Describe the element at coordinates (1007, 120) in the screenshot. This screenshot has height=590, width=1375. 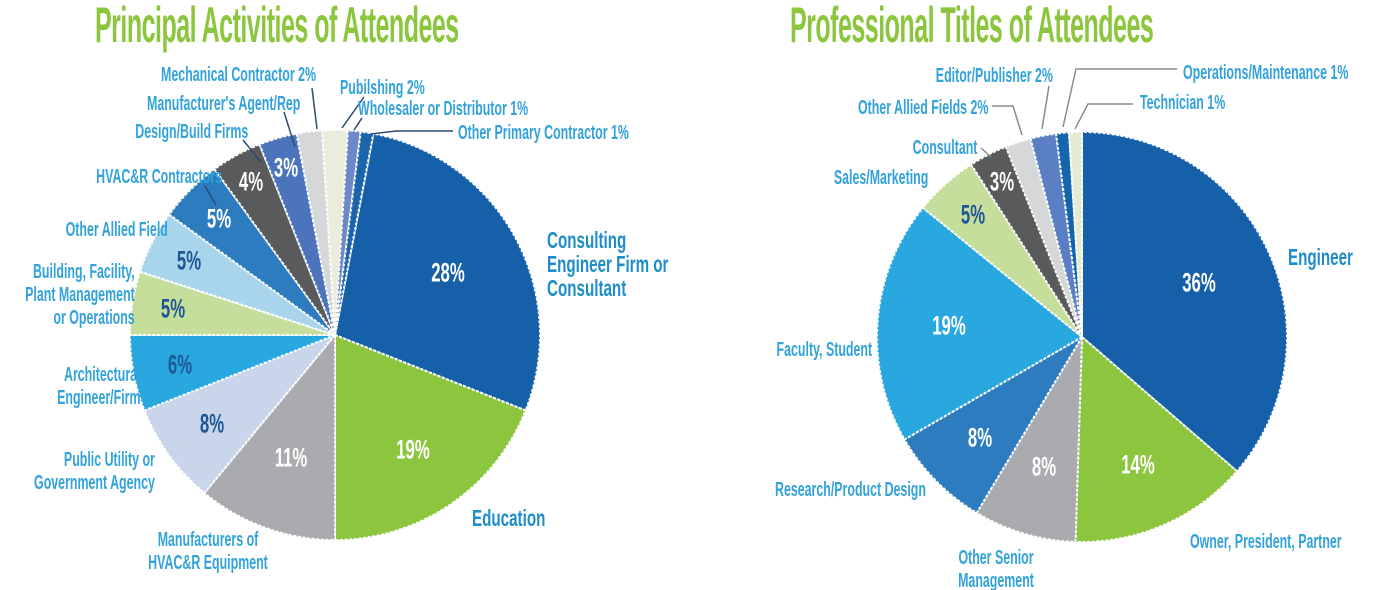
I see `leader-line-other-allied-fields` at that location.